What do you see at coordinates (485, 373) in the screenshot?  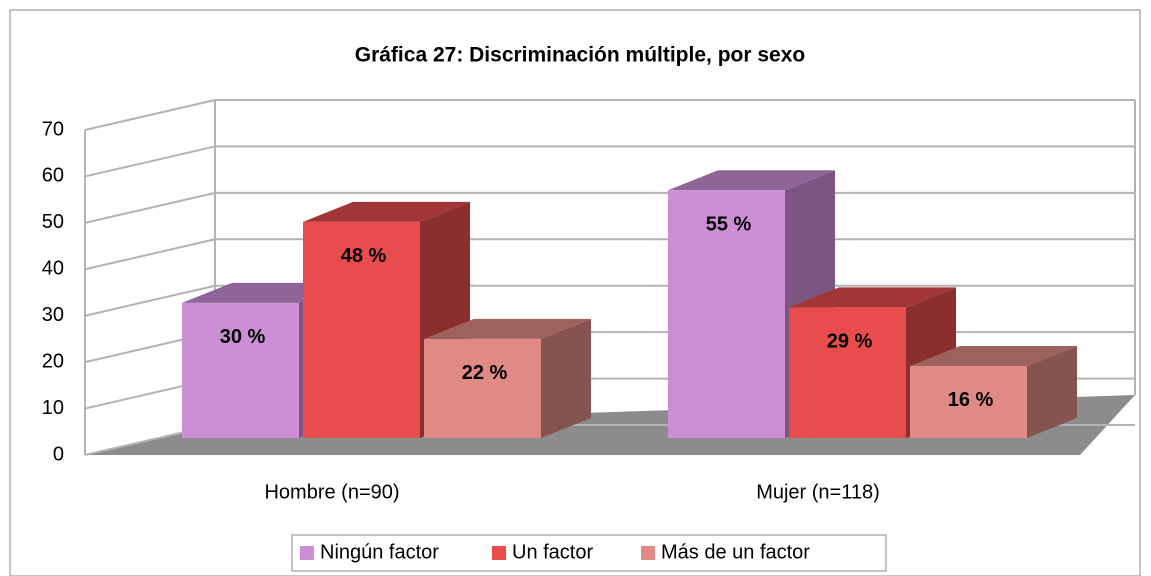 I see `data-label: 22 %` at bounding box center [485, 373].